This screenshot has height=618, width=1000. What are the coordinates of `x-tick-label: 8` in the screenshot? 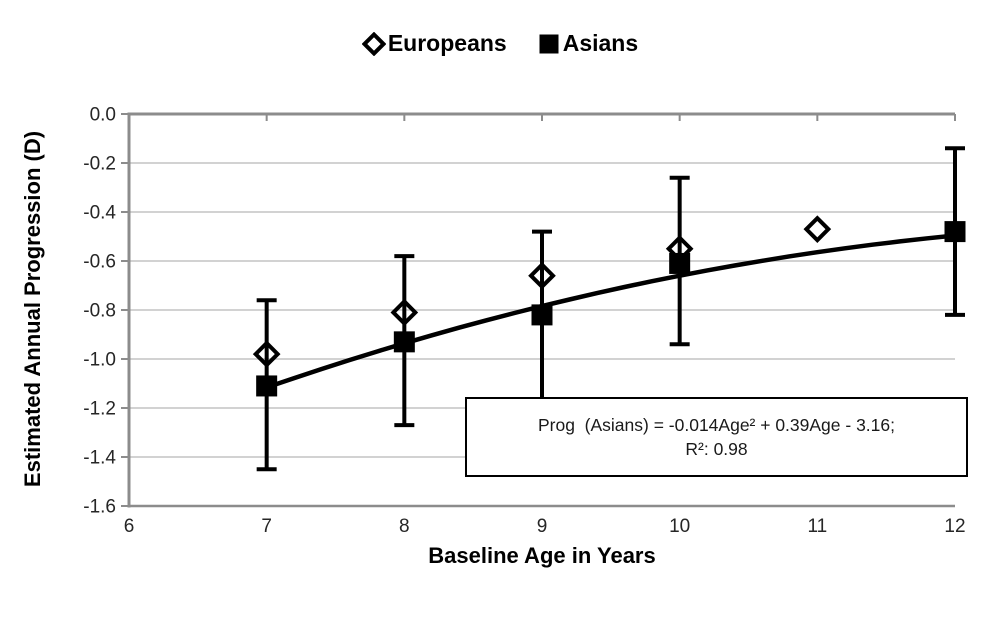 It's located at (404, 526).